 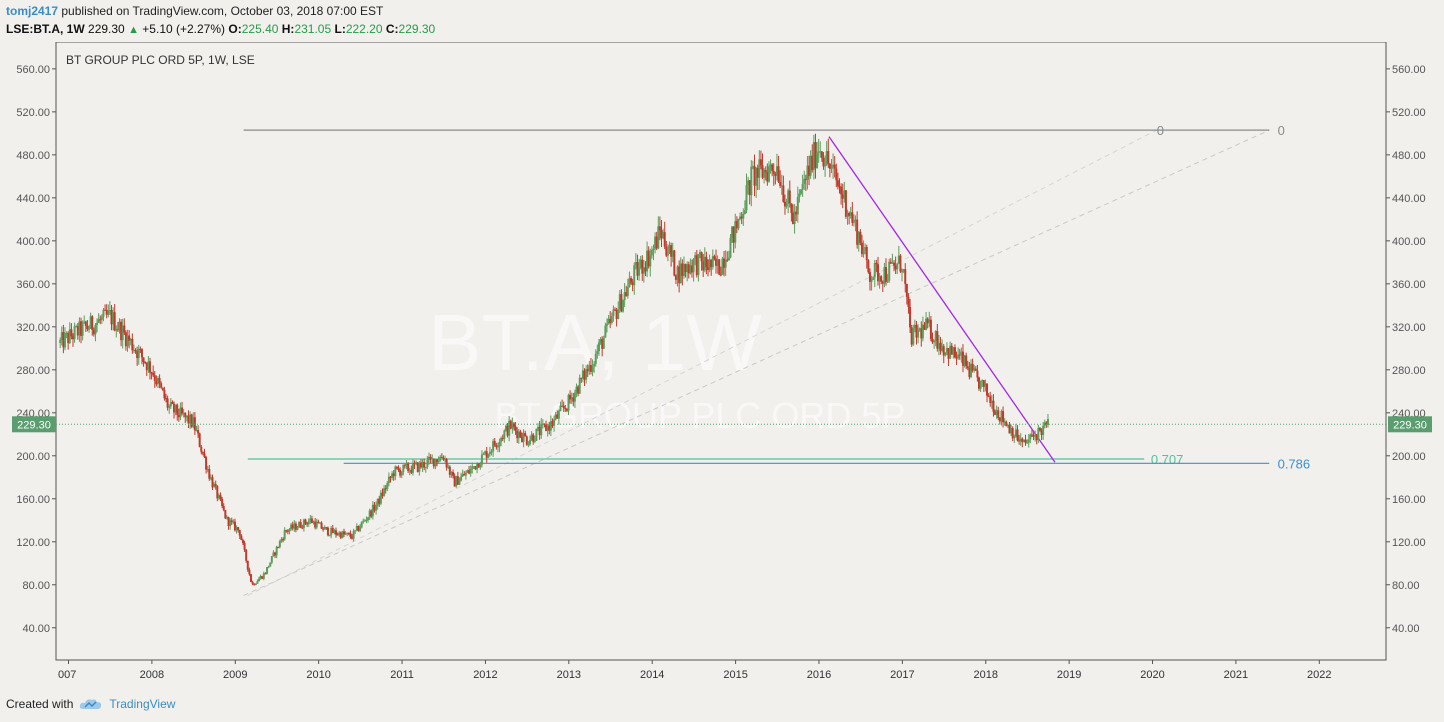 I want to click on x-tick-label: 2021, so click(x=1236, y=675).